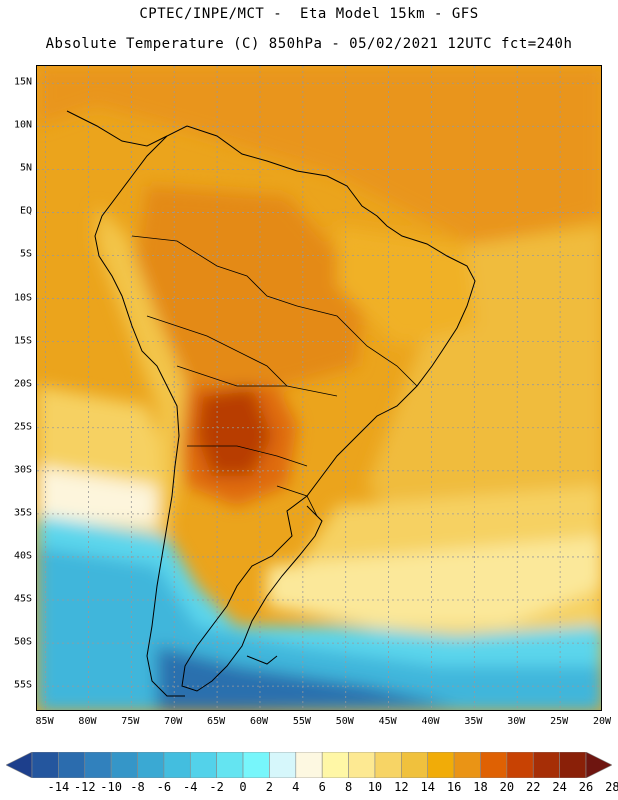  Describe the element at coordinates (559, 787) in the screenshot. I see `colorbar-tick-label: 24` at that location.